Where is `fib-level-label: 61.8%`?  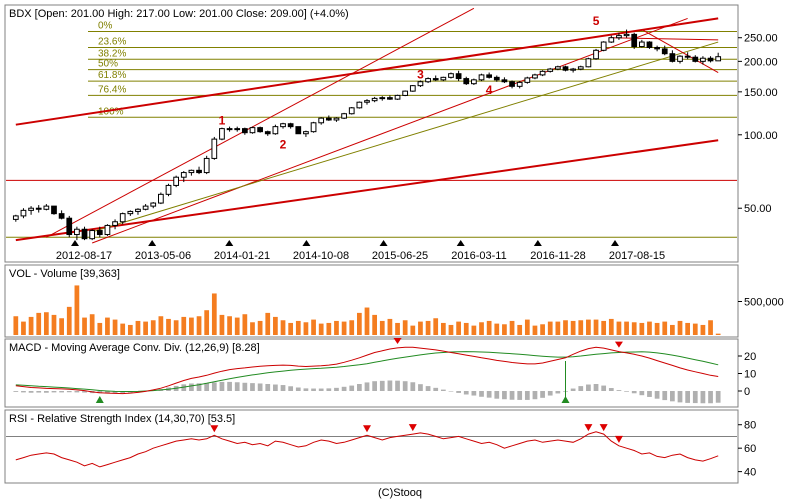
fib-level-label: 61.8% is located at coordinates (112, 75).